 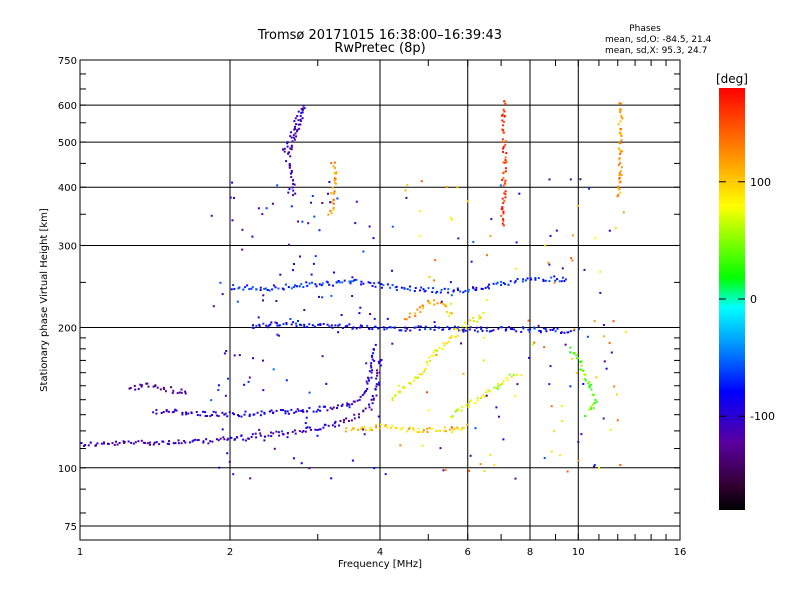 I want to click on chart-subtitle: RwPretec (8p), so click(x=380, y=48).